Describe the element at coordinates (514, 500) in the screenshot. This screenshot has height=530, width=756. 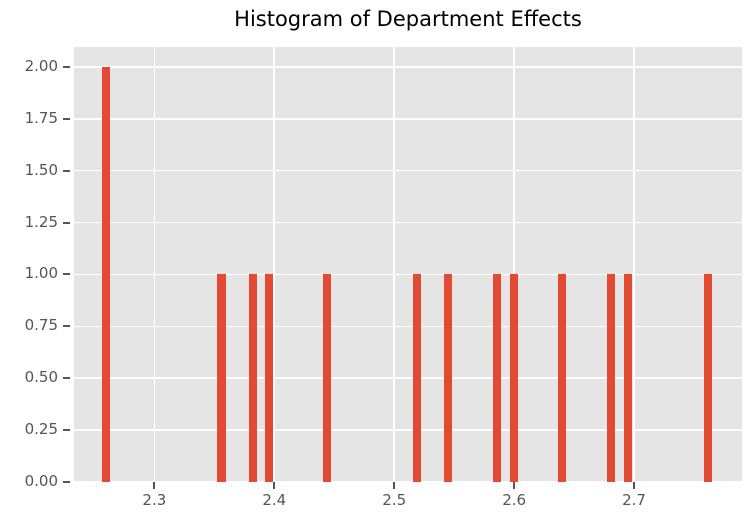
I see `x-tick-label: 2.6` at that location.